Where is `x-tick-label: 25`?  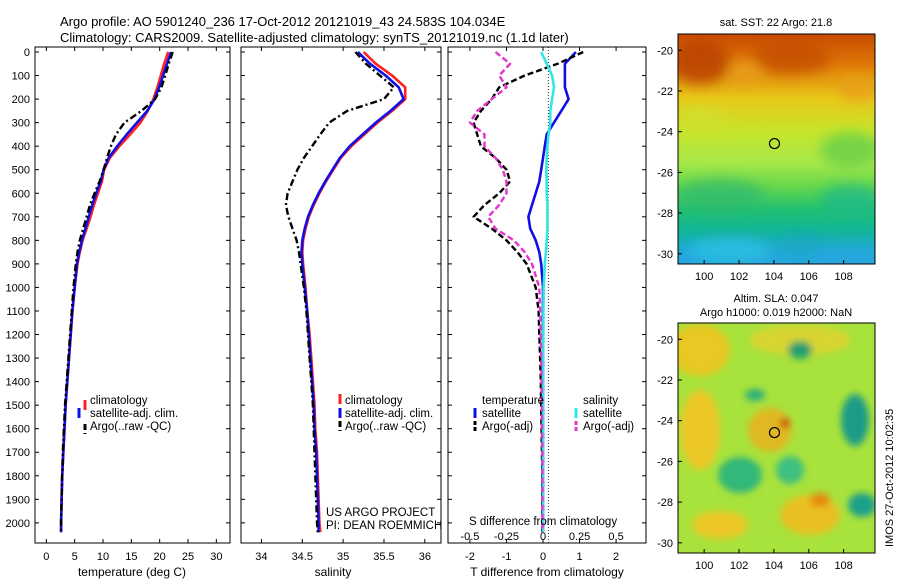 x-tick-label: 25 is located at coordinates (188, 557).